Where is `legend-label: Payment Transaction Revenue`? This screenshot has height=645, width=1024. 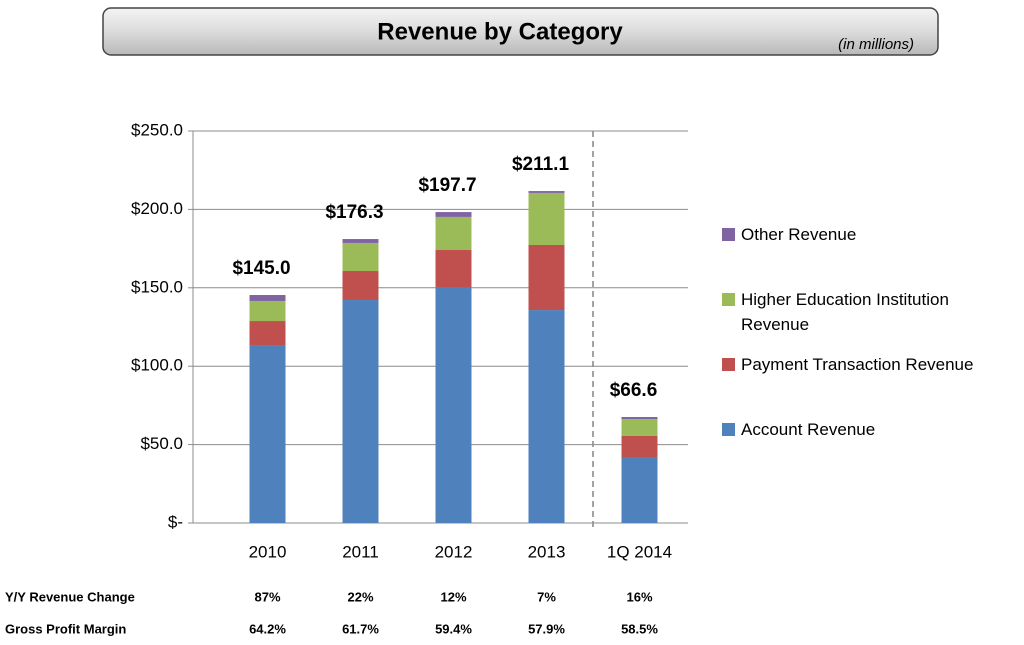
legend-label: Payment Transaction Revenue is located at coordinates (857, 364).